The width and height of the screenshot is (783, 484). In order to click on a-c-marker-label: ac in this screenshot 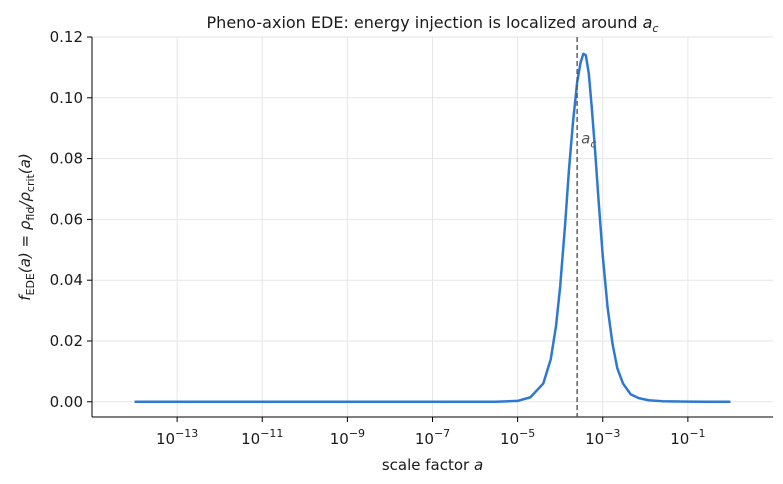, I will do `click(588, 139)`.